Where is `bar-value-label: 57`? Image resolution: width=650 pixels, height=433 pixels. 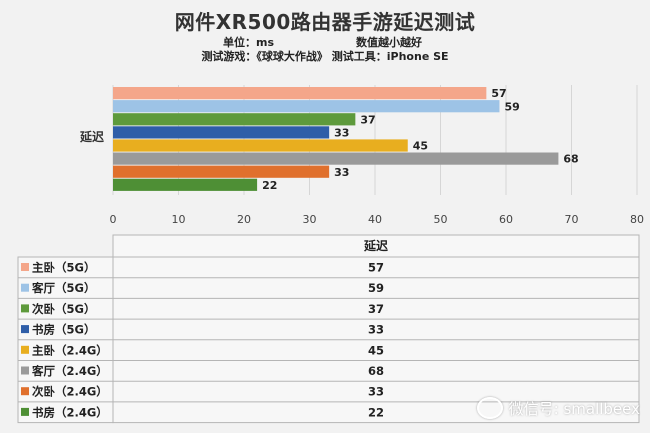
bar-value-label: 57 is located at coordinates (498, 93).